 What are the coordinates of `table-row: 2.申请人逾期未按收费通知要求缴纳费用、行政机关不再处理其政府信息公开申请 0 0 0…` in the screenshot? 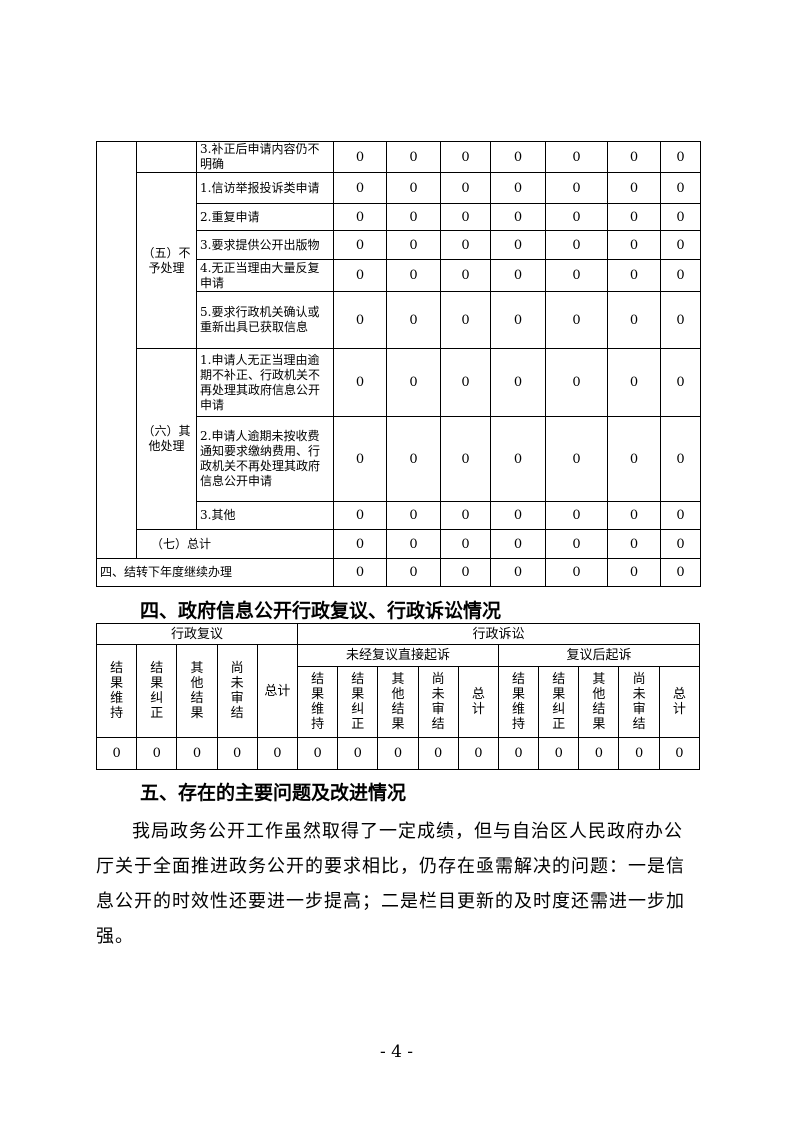 It's located at (399, 459).